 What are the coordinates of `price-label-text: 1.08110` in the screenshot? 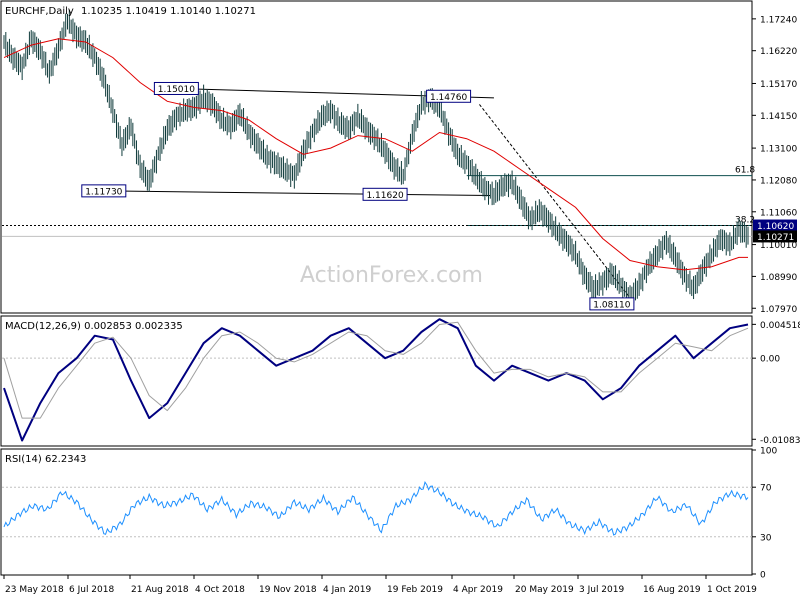 It's located at (611, 305).